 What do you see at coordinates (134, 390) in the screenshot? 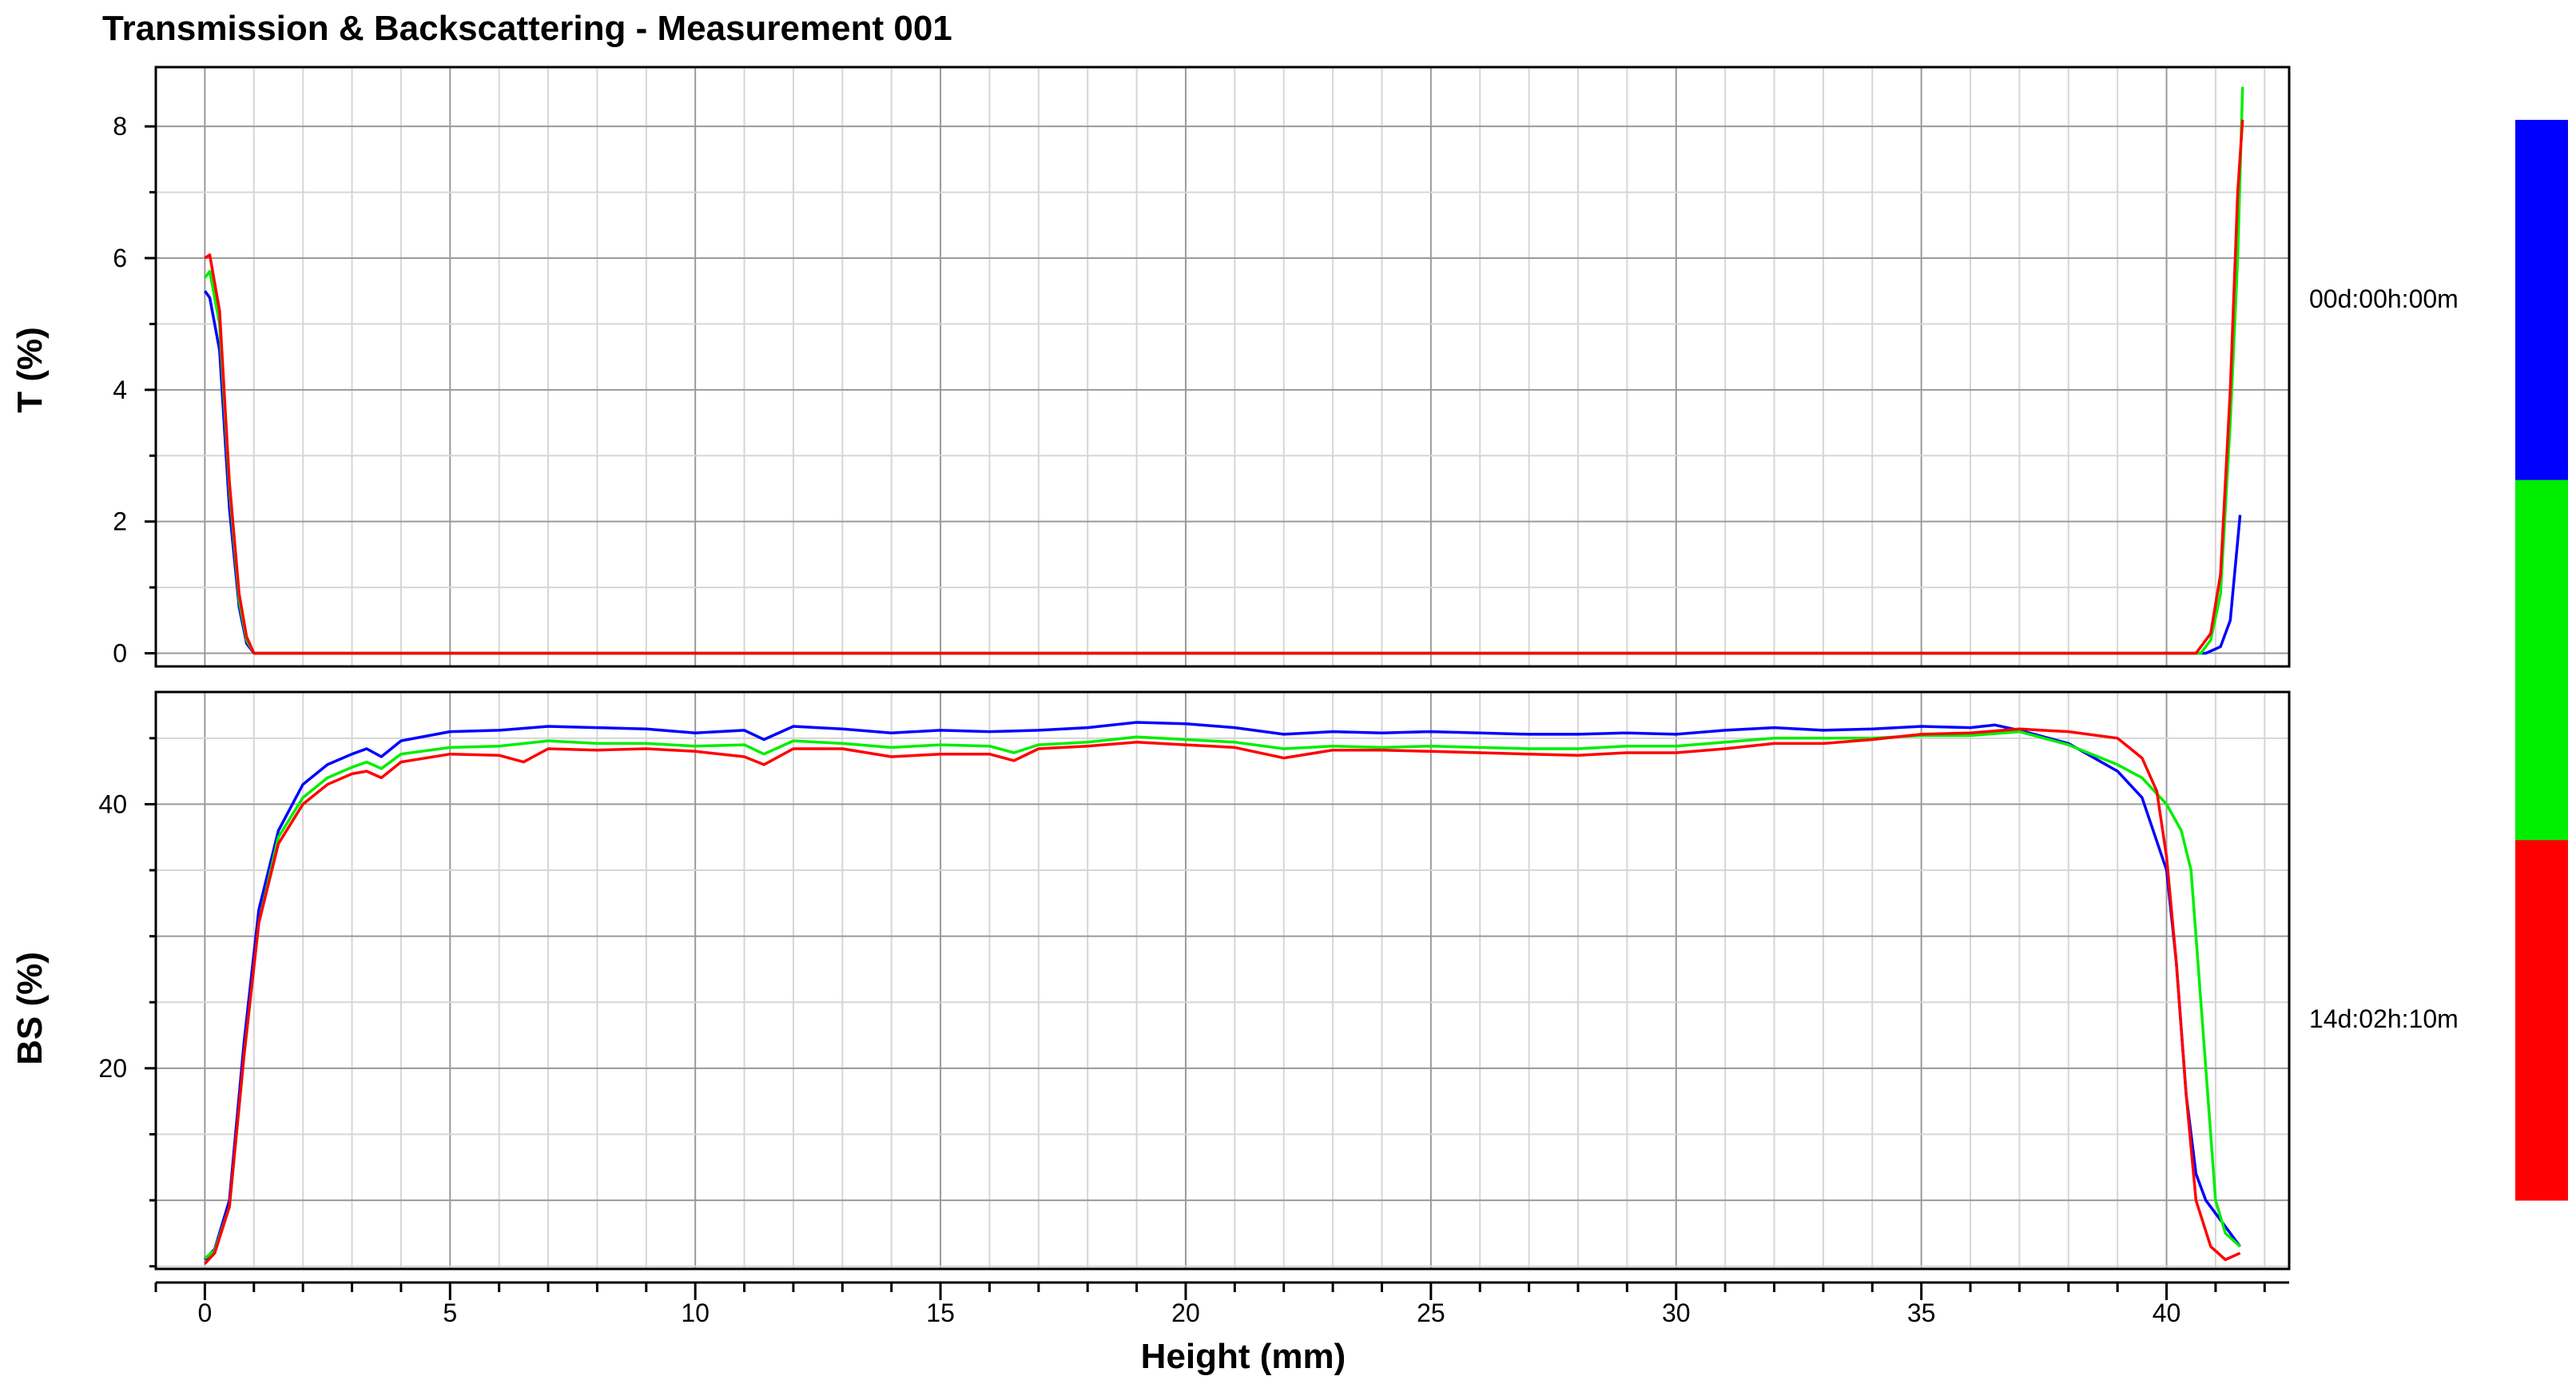
I see `transmission-y-ticks: 0 2 4 6 8` at bounding box center [134, 390].